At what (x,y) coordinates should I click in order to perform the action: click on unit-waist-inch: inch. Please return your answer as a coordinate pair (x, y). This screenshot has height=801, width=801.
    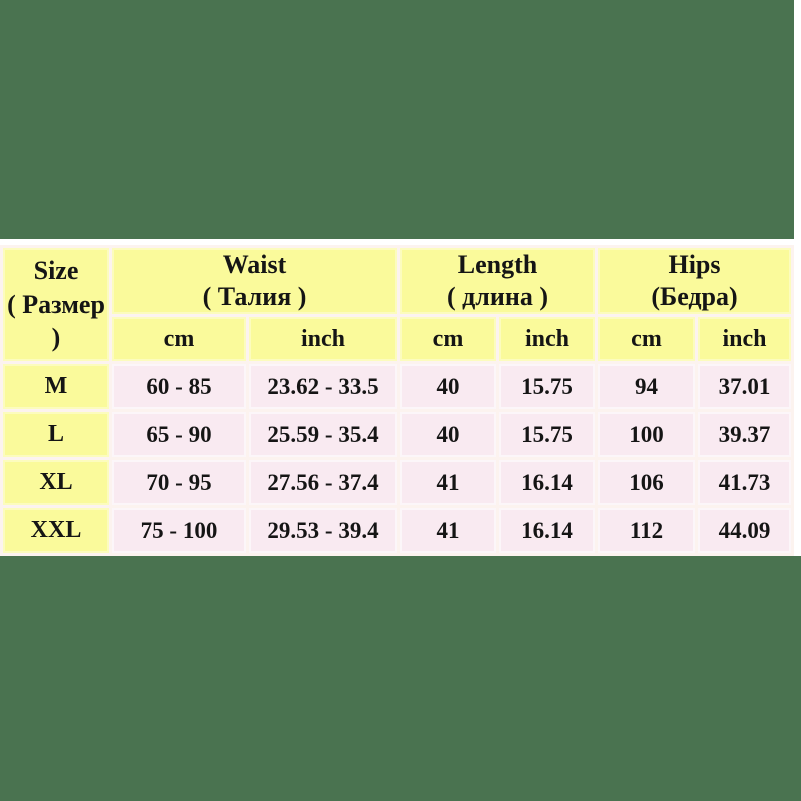
    Looking at the image, I should click on (323, 339).